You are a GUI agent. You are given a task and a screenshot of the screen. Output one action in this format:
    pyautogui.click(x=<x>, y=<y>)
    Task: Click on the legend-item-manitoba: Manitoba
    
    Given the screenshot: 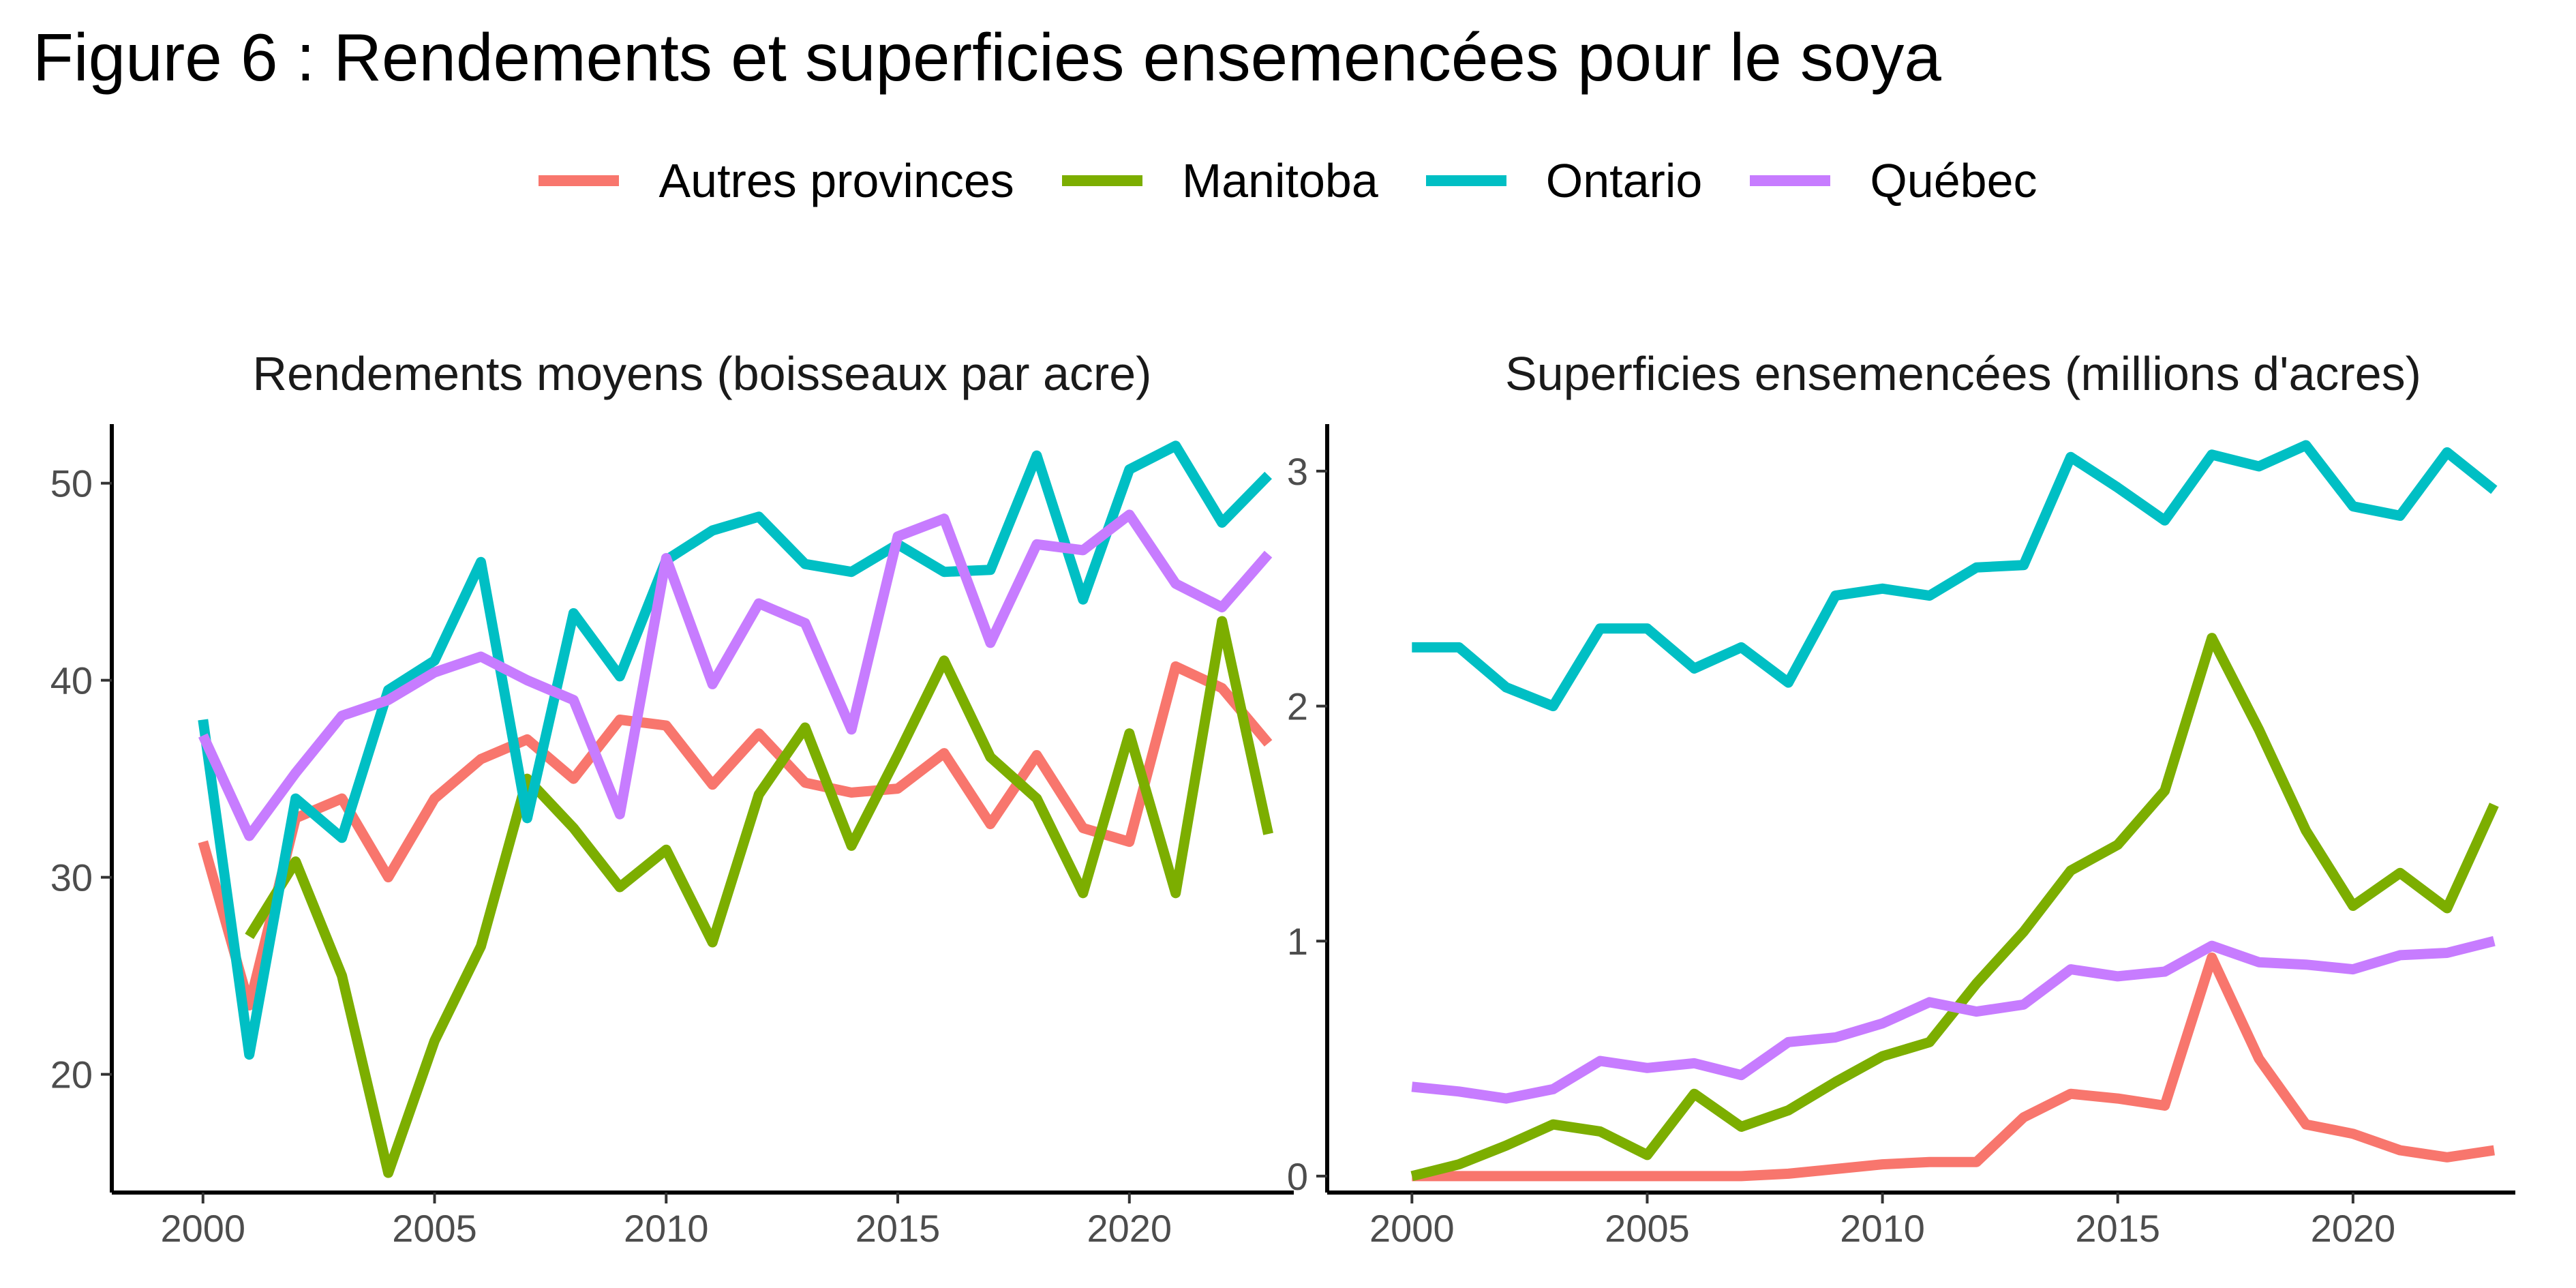 What is the action you would take?
    pyautogui.click(x=1219, y=180)
    